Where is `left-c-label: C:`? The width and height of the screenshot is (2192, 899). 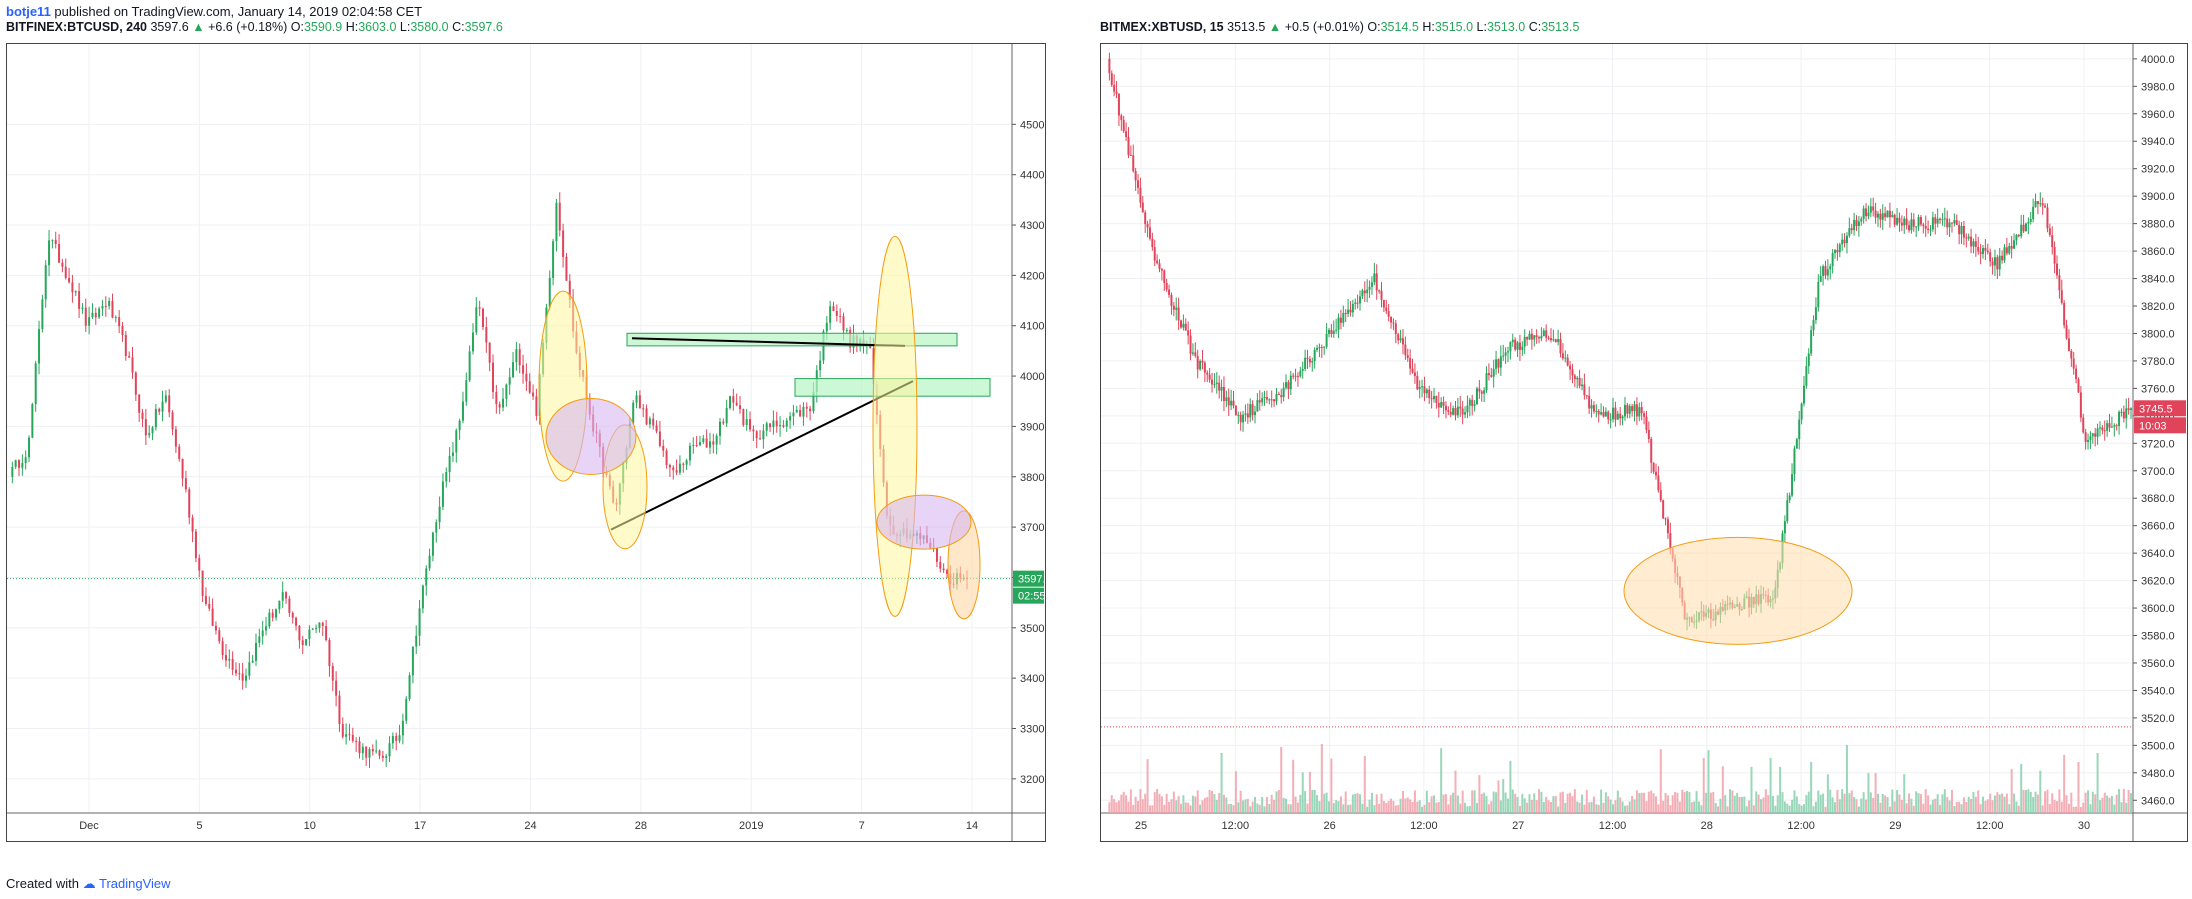
left-c-label: C: is located at coordinates (458, 27).